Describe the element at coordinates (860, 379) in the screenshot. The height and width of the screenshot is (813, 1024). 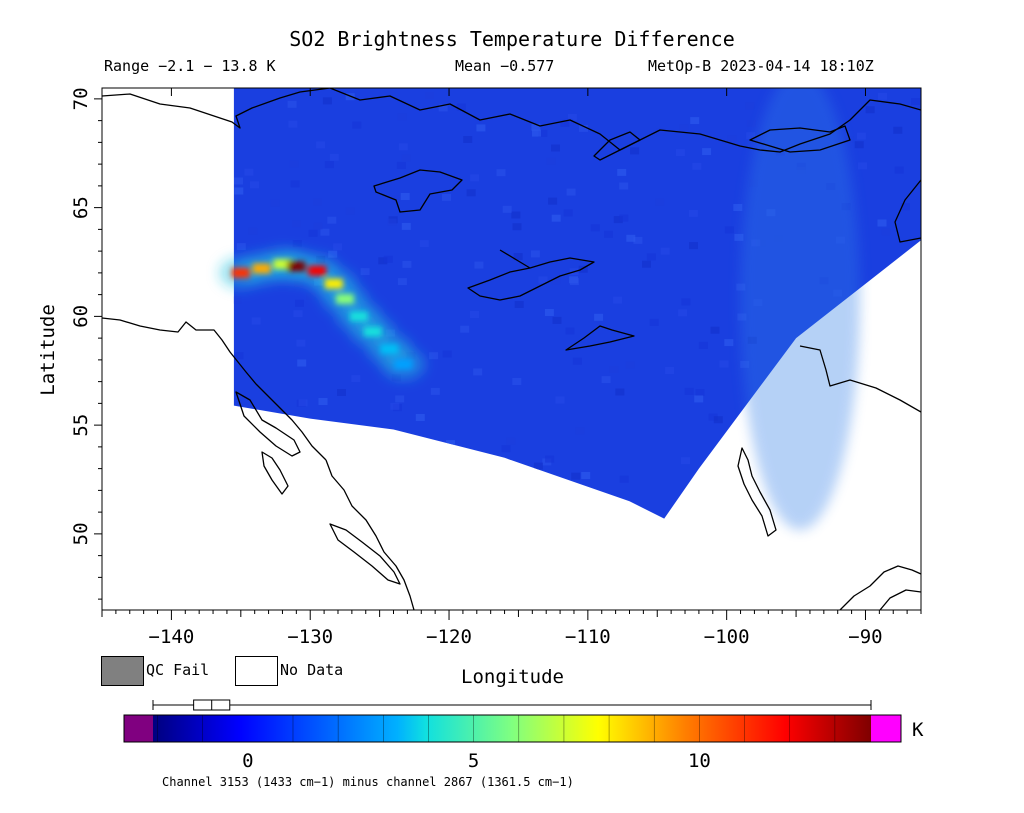
I see `us-border-region` at that location.